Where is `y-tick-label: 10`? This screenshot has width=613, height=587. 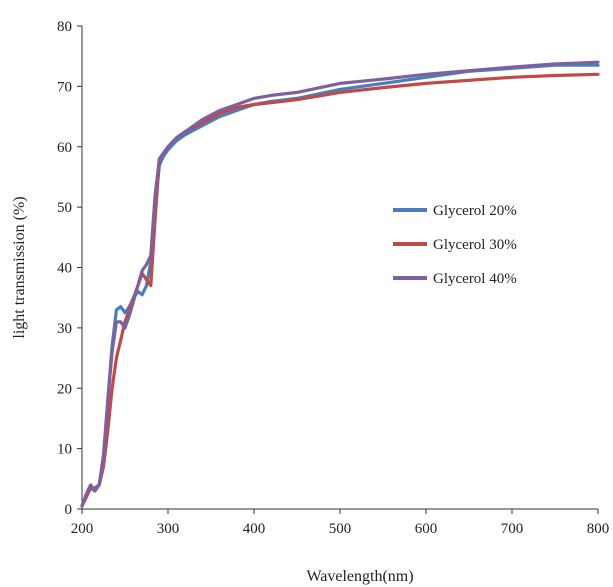 y-tick-label: 10 is located at coordinates (64, 450).